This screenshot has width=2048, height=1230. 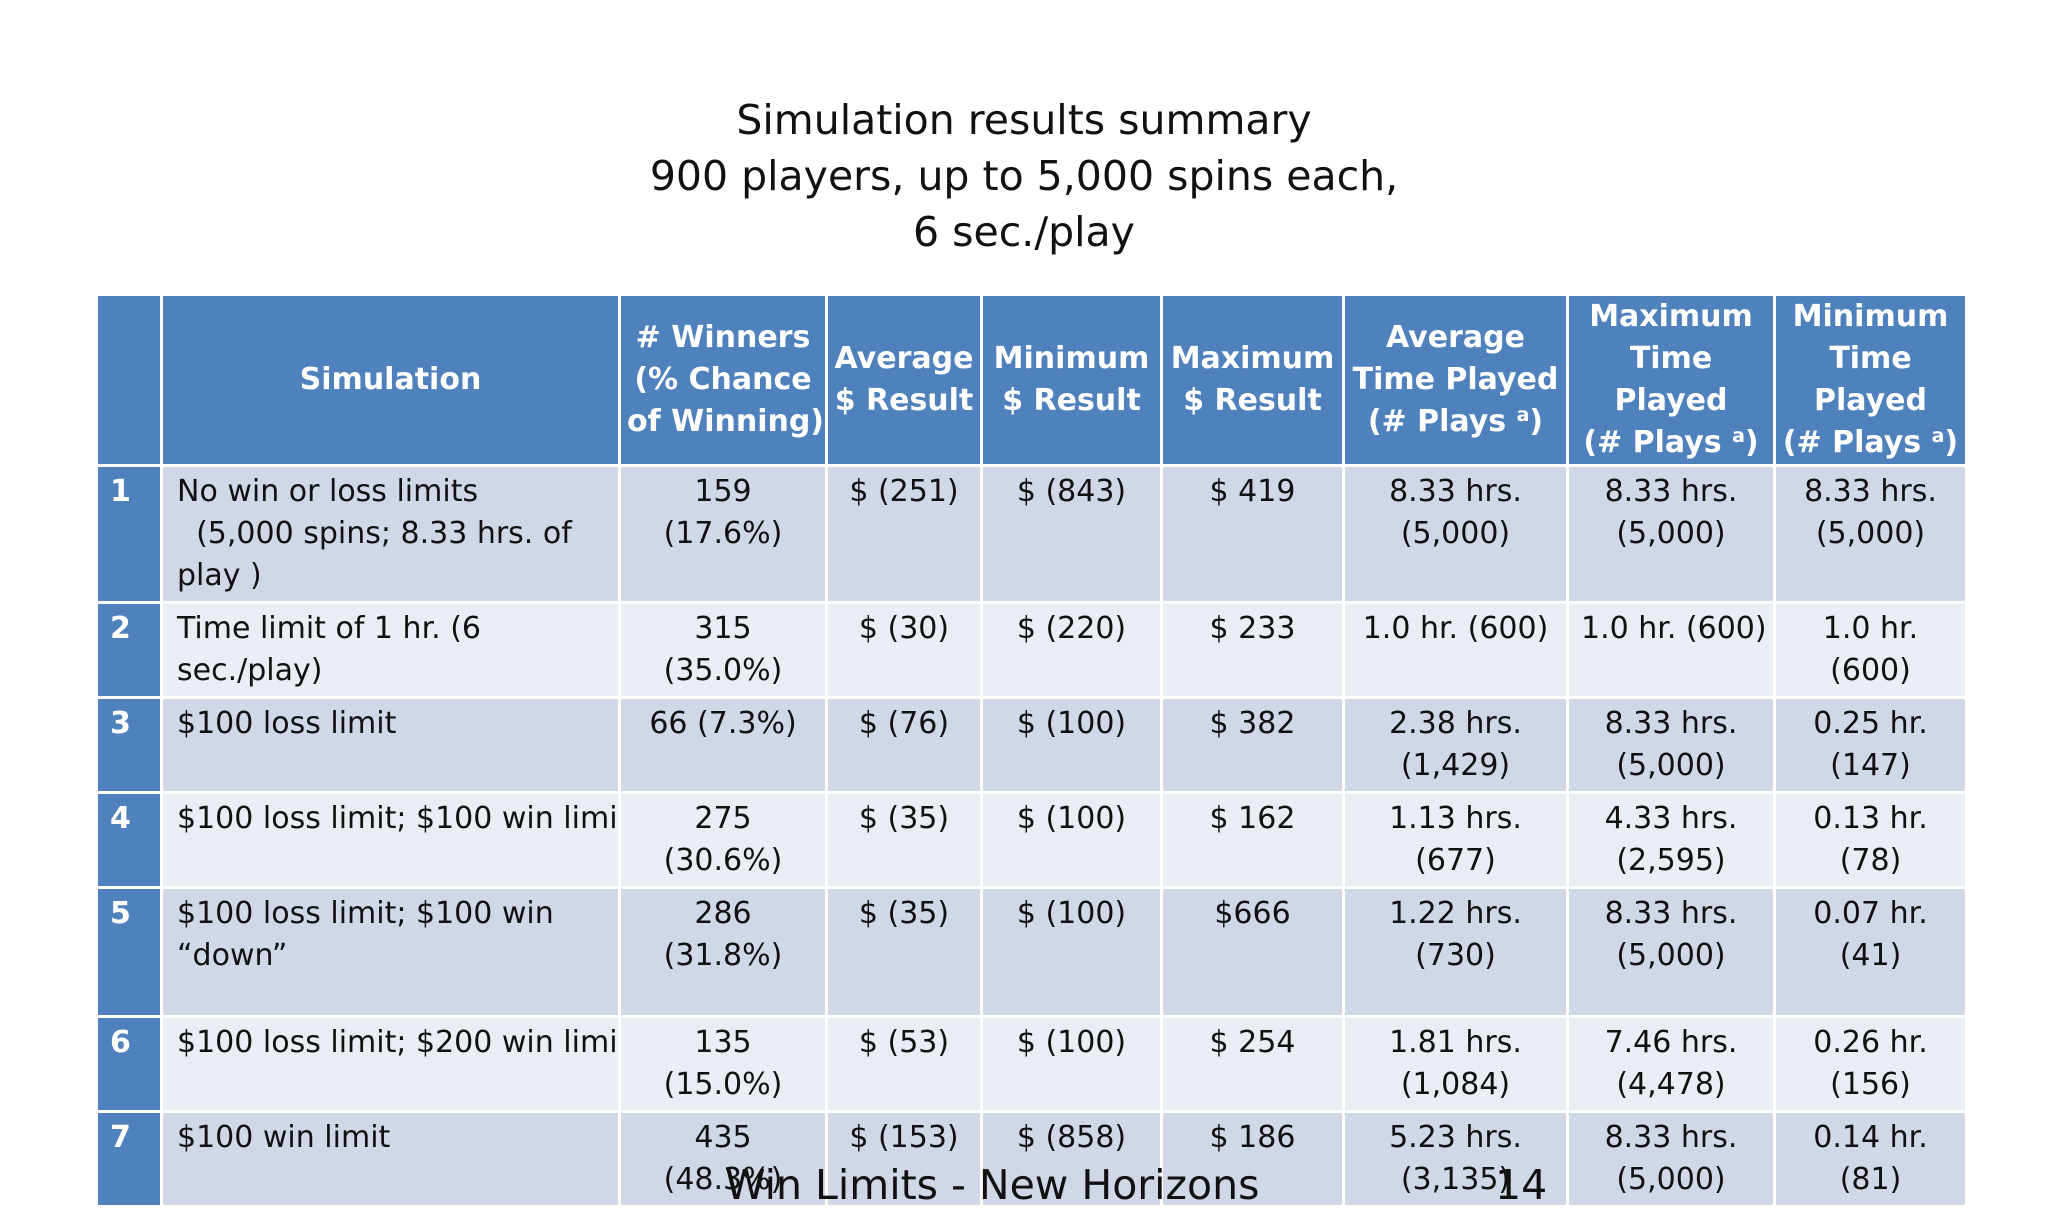 I want to click on header-minimum-result-line: Minimum, so click(x=1071, y=358).